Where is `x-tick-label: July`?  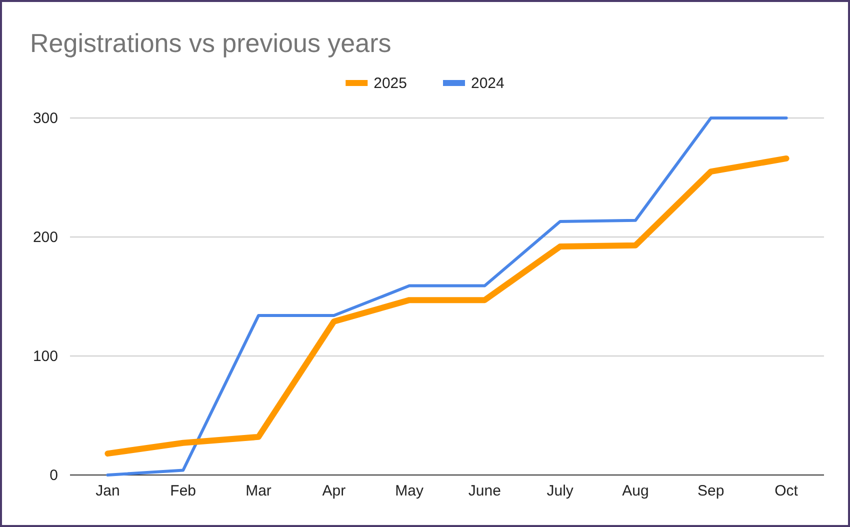
x-tick-label: July is located at coordinates (560, 491).